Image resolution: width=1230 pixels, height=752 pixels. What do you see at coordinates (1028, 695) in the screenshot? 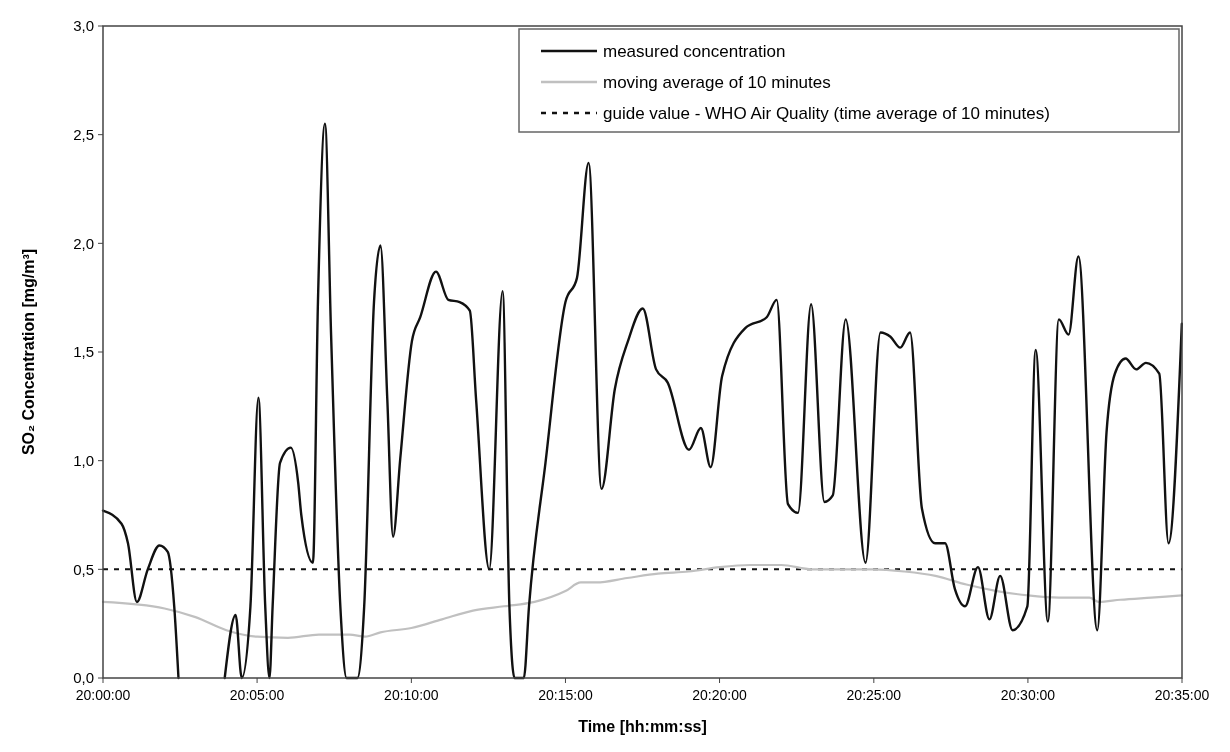
I see `x-tick-label: 20:30:00` at bounding box center [1028, 695].